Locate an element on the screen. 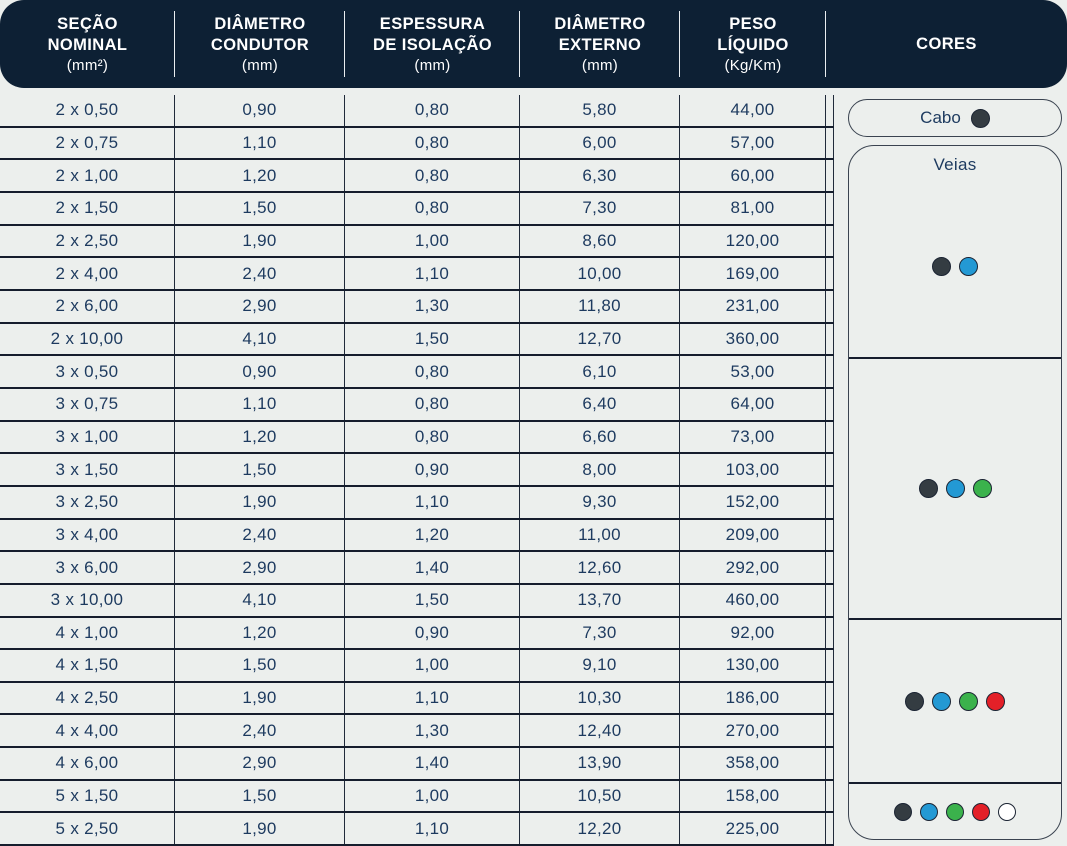  header-title: ESPESSURA DE ISOLAÇÃO is located at coordinates (432, 34).